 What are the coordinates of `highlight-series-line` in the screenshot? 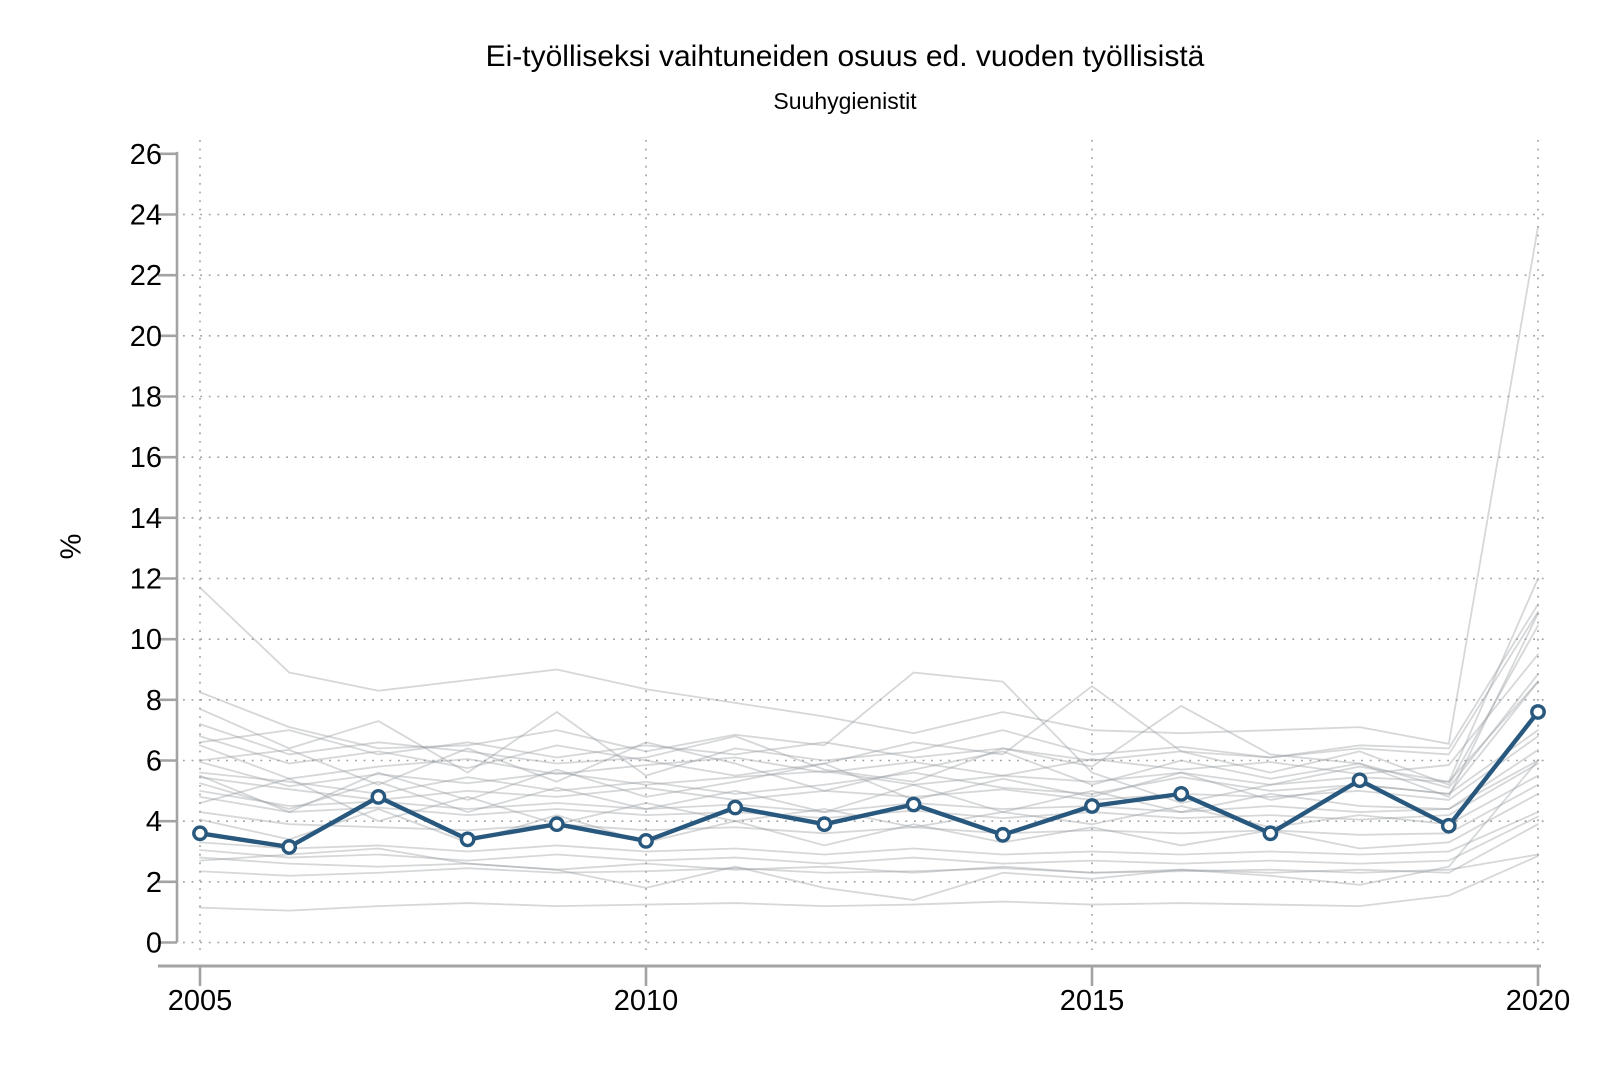 It's located at (869, 779).